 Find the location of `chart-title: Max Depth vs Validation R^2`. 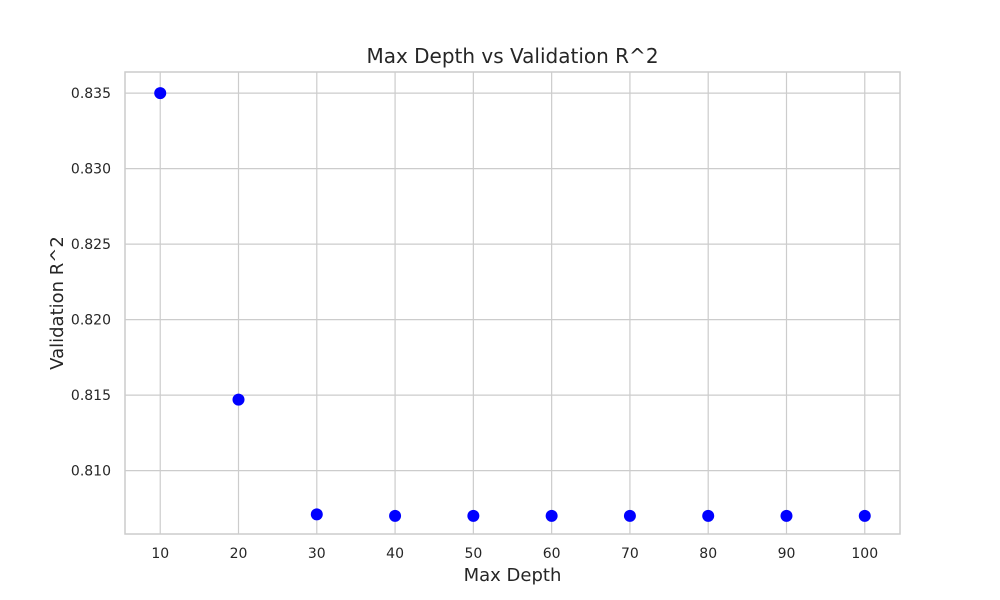

chart-title: Max Depth vs Validation R^2 is located at coordinates (512, 56).